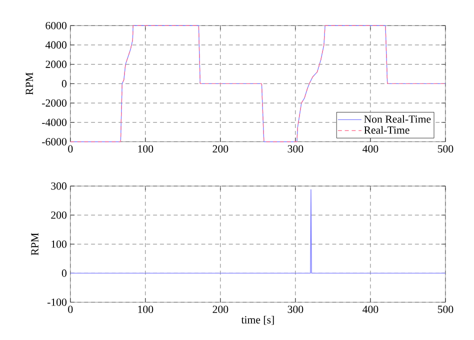  I want to click on y-tick-label: -100, so click(56, 302).